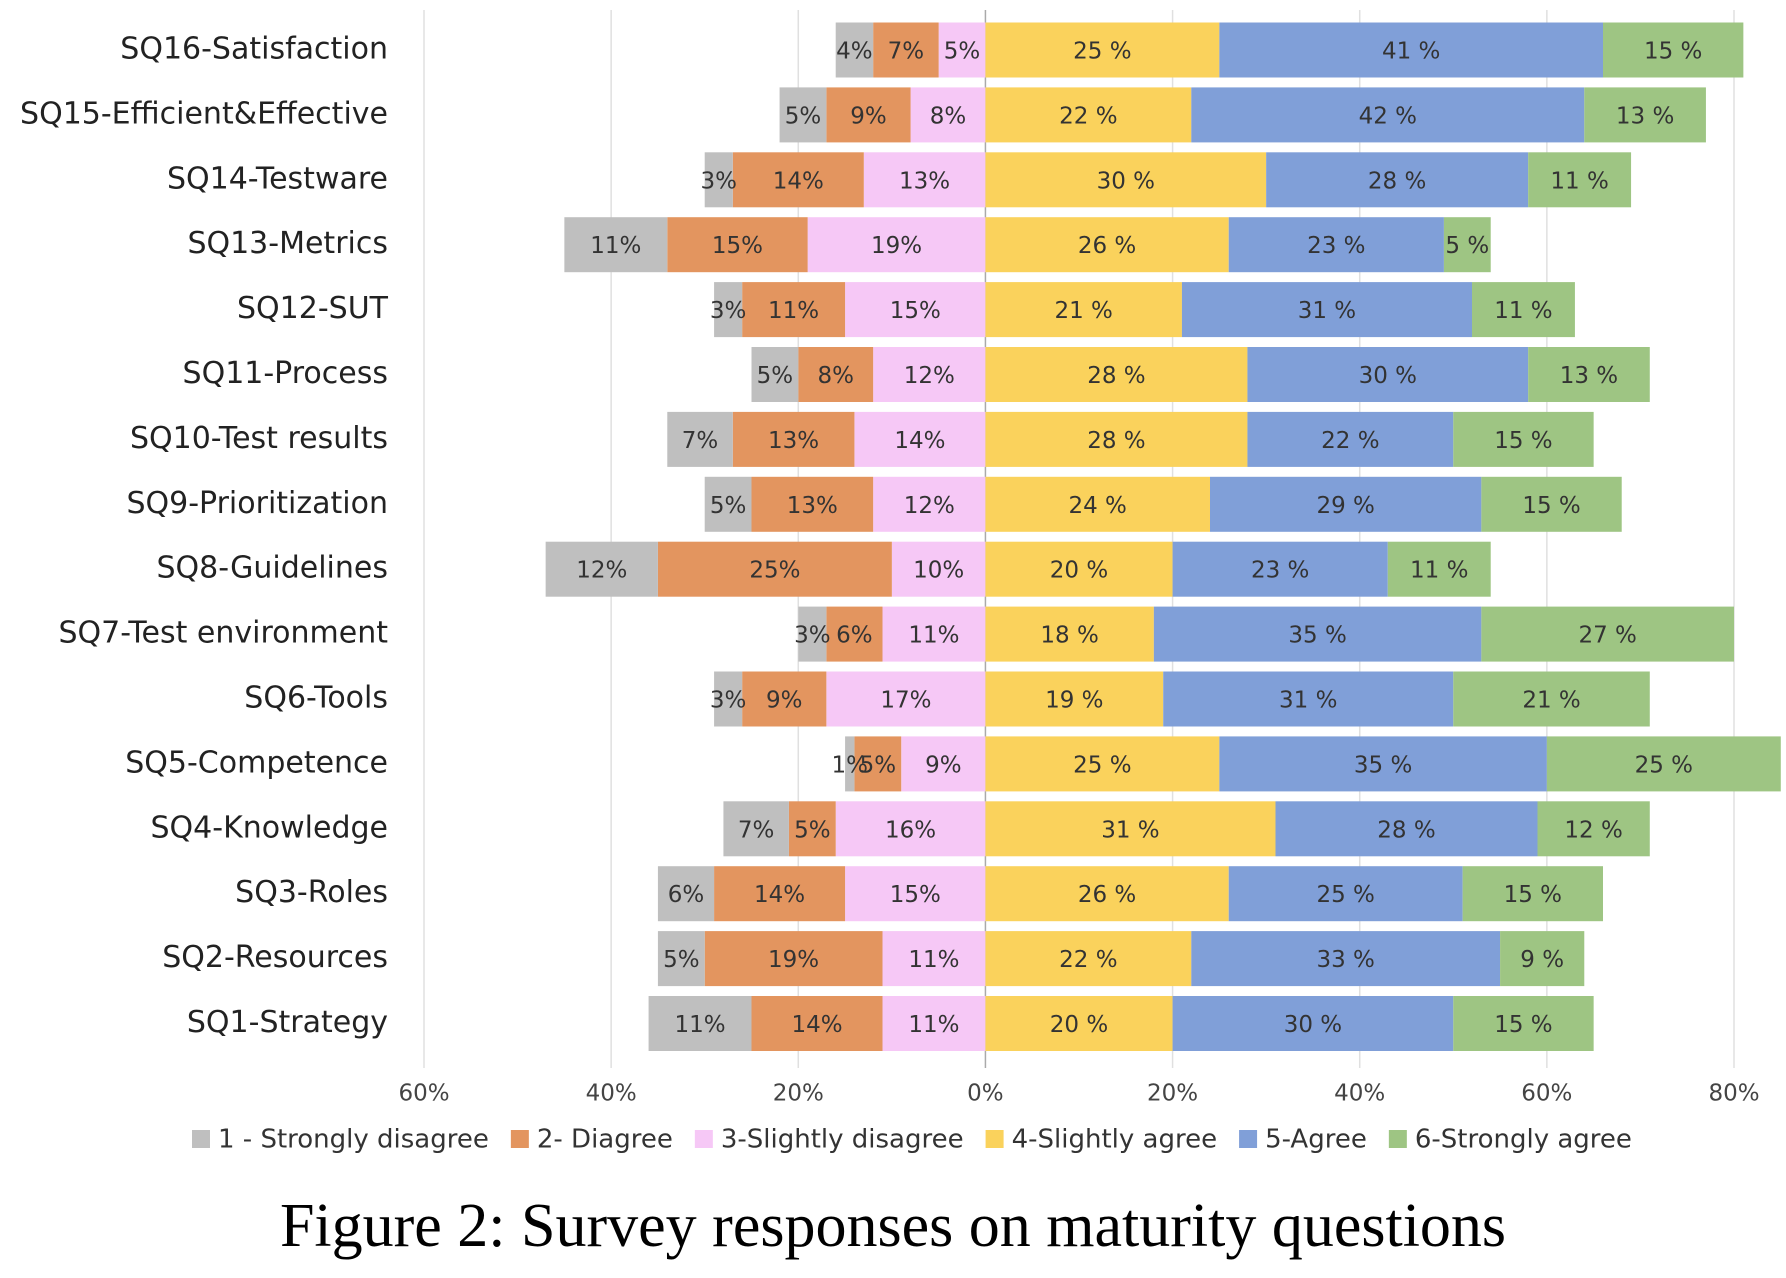 Image resolution: width=1786 pixels, height=1278 pixels. Describe the element at coordinates (353, 1140) in the screenshot. I see `legend-label: 1 - Strongly disagree` at that location.